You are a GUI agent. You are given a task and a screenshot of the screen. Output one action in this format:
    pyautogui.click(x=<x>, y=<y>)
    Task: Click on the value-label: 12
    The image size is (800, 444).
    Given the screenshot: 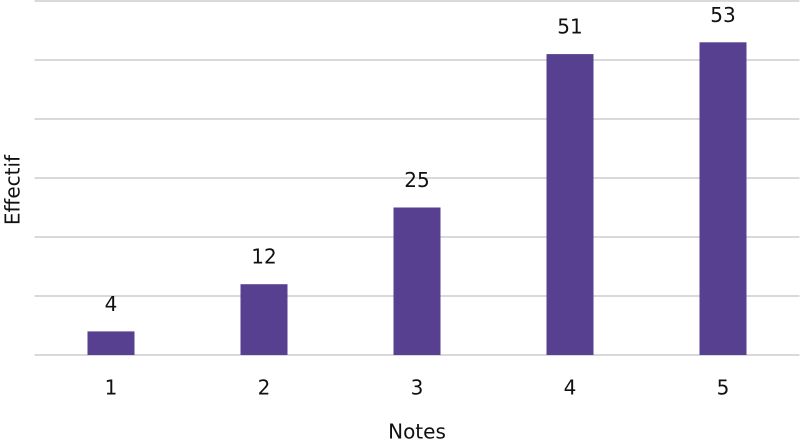 What is the action you would take?
    pyautogui.click(x=263, y=257)
    